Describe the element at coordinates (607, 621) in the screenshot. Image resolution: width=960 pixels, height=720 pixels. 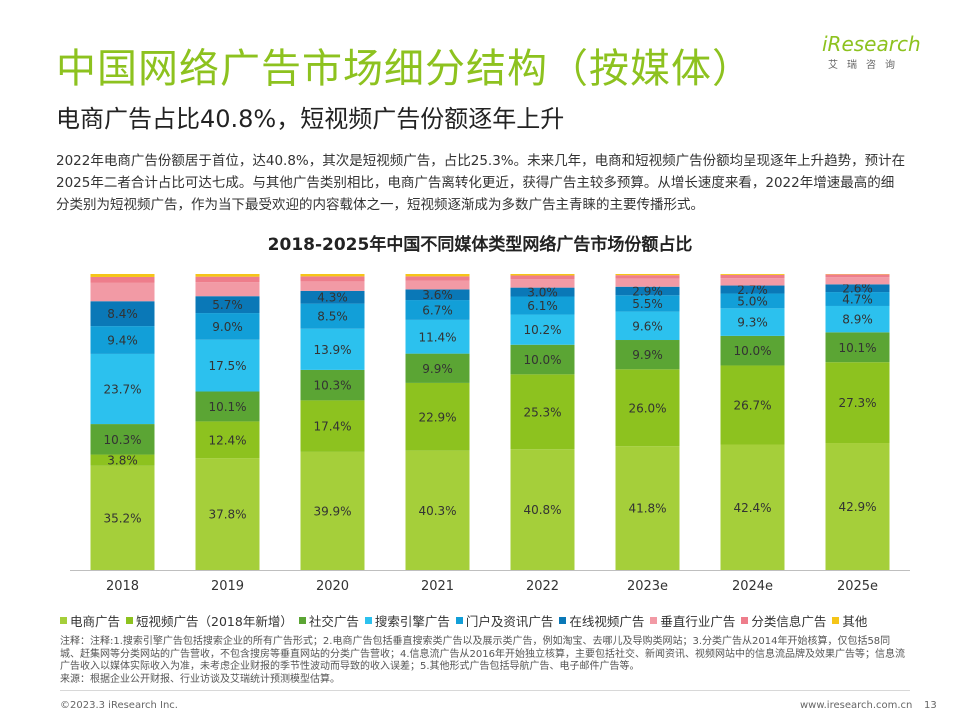
I see `legend-label: 在线视频广告` at that location.